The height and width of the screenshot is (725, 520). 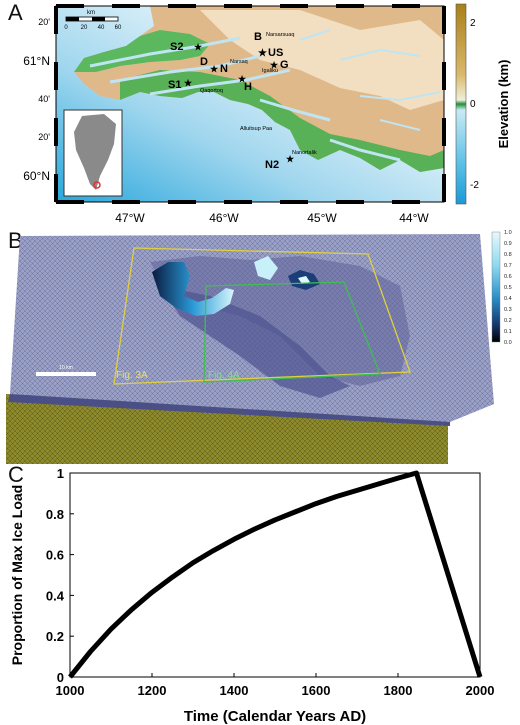 What do you see at coordinates (473, 23) in the screenshot?
I see `colorbar-tick: 2` at bounding box center [473, 23].